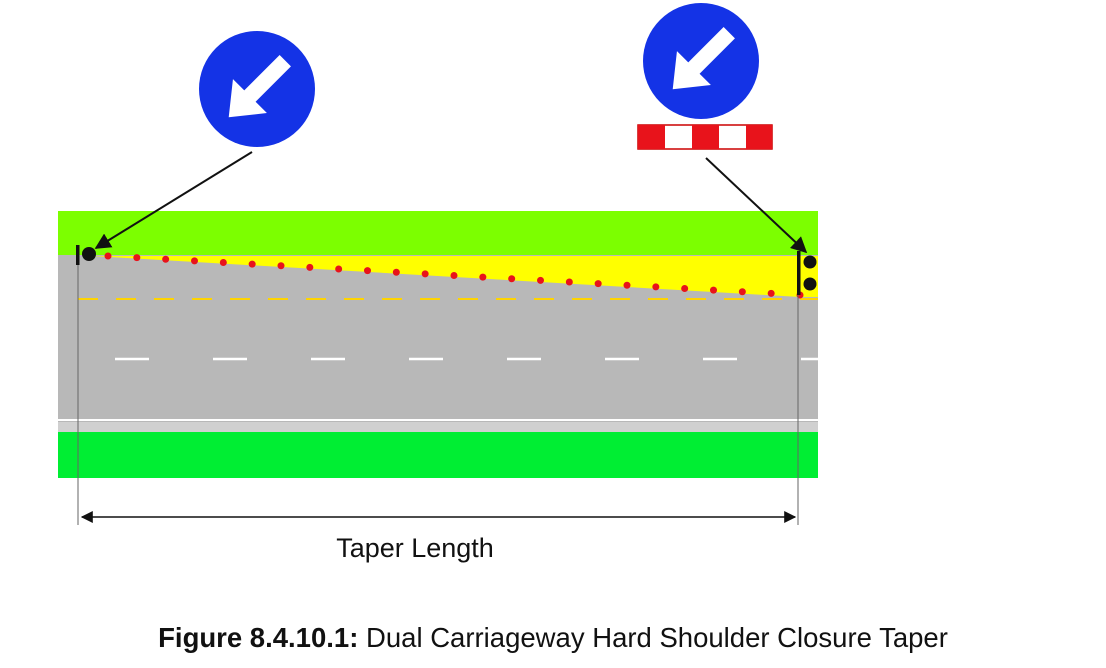 The height and width of the screenshot is (668, 1106). What do you see at coordinates (705, 137) in the screenshot?
I see `red-white-barrier-plate` at bounding box center [705, 137].